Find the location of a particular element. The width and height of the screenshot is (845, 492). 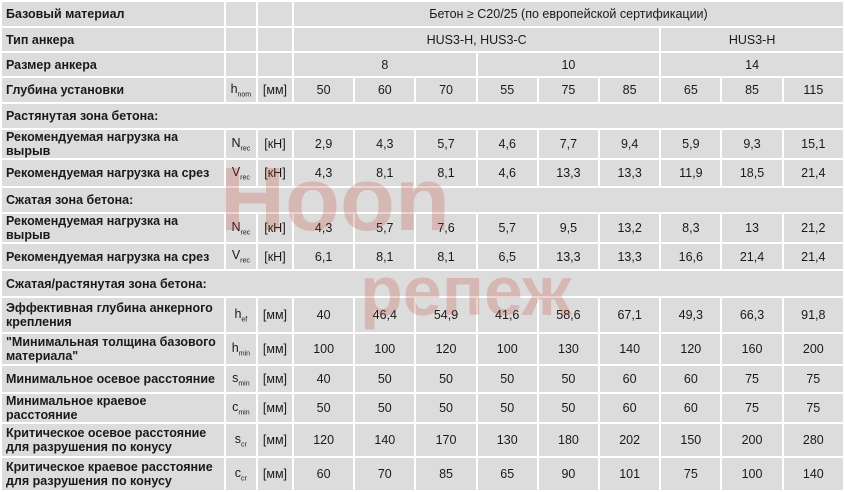

row-value: 7,7 is located at coordinates (568, 144).